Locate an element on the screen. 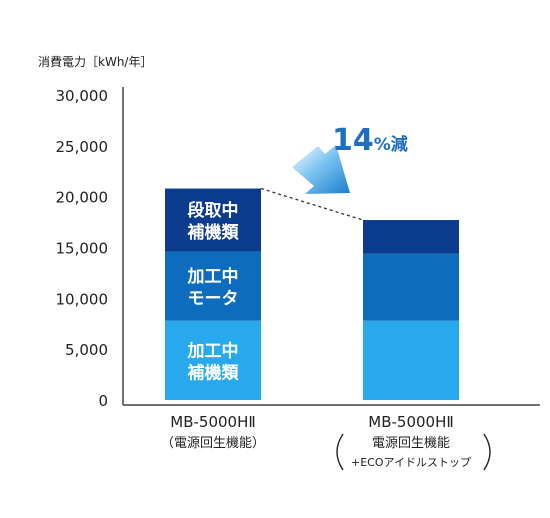  reduction-arrow is located at coordinates (321, 169).